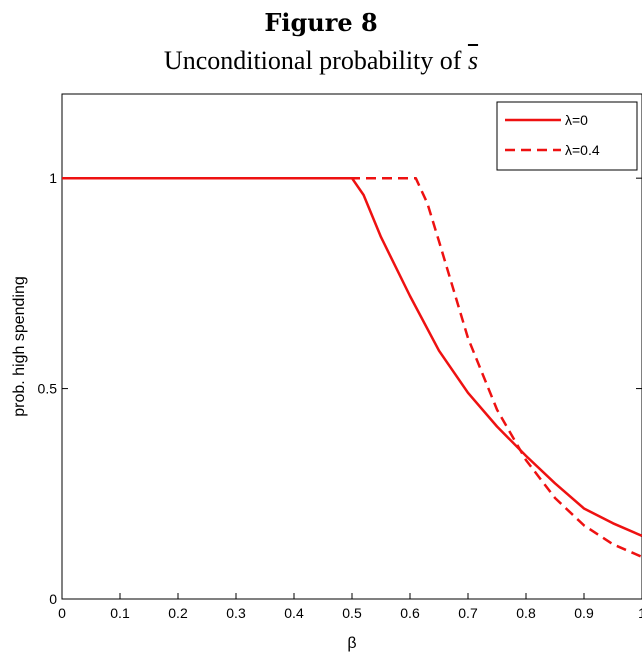 This screenshot has height=656, width=642. Describe the element at coordinates (178, 613) in the screenshot. I see `x-tick-label: 0.2` at that location.